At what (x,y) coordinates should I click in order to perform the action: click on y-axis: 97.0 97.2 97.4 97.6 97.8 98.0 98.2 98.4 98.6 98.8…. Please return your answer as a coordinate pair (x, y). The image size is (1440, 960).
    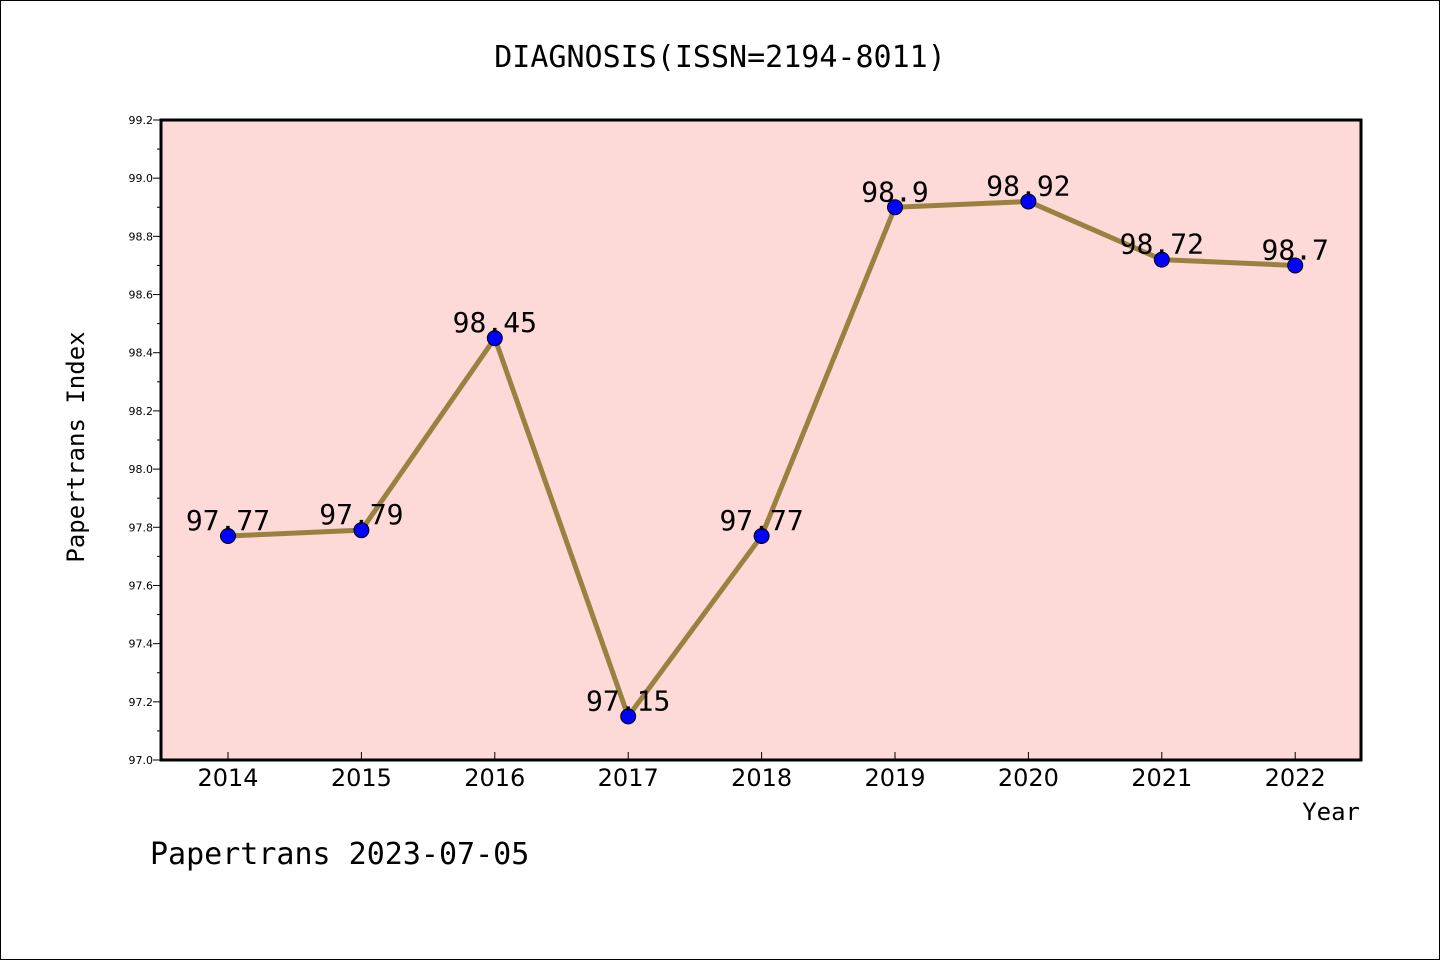
    Looking at the image, I should click on (145, 440).